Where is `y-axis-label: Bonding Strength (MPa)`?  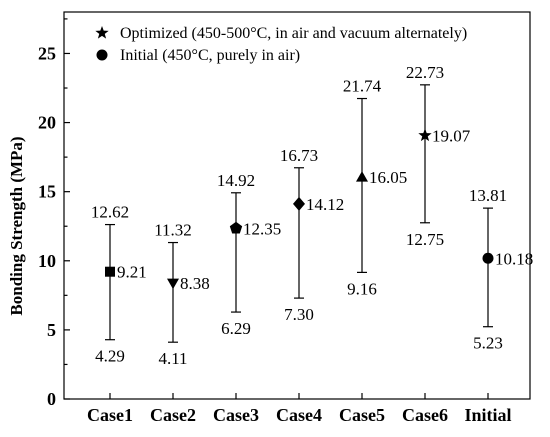 y-axis-label: Bonding Strength (MPa) is located at coordinates (16, 225).